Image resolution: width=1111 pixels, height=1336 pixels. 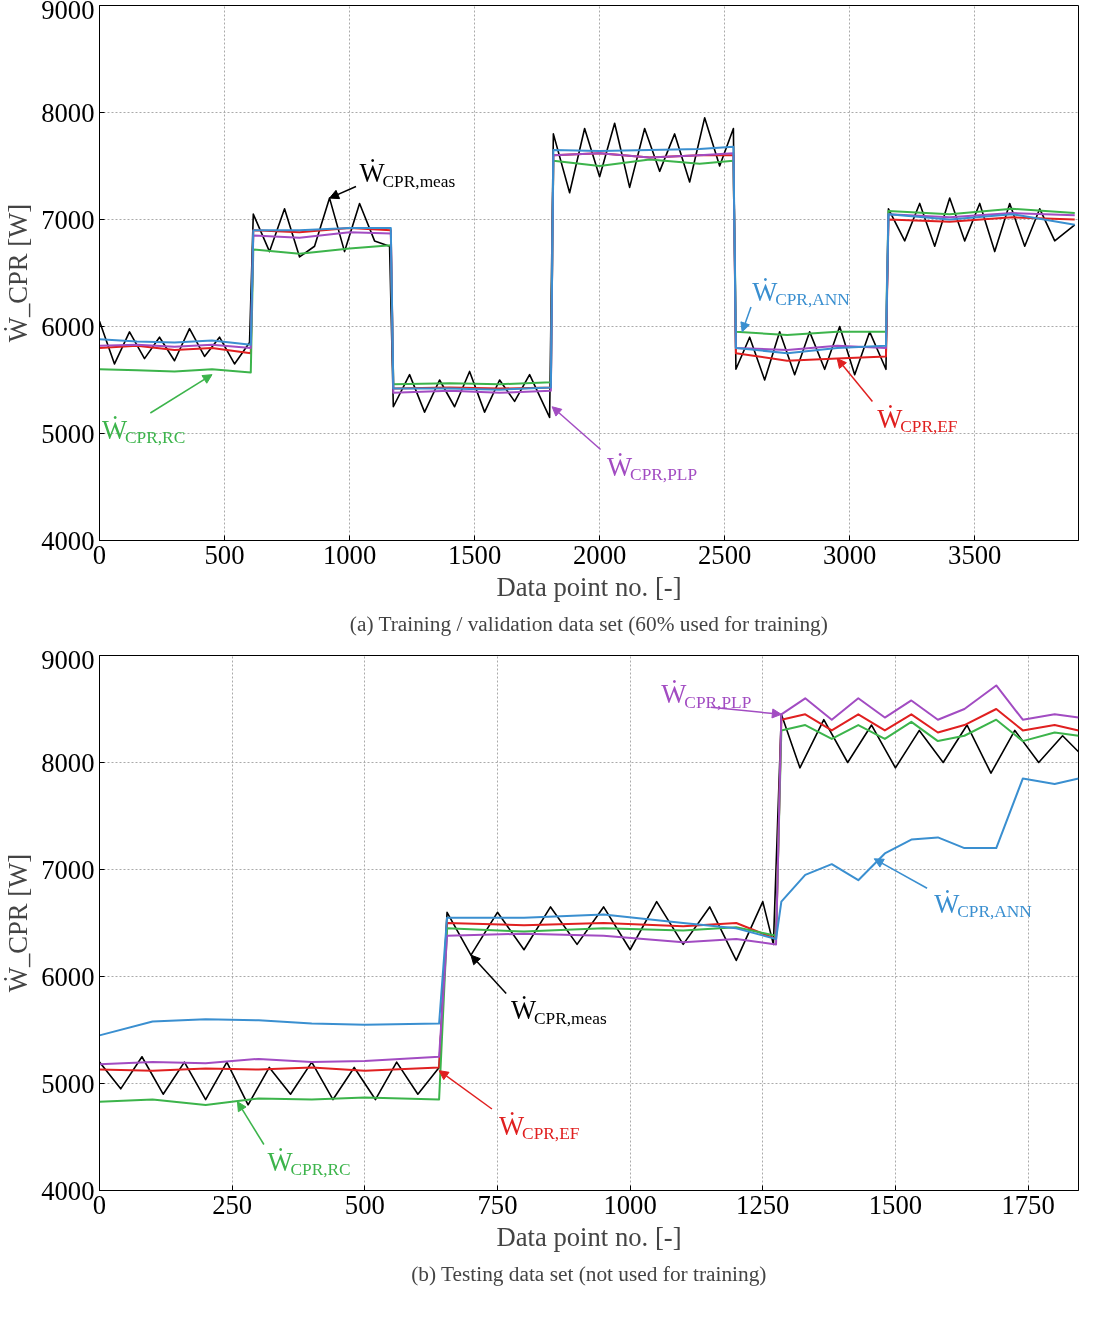 What do you see at coordinates (725, 554) in the screenshot?
I see `x-tick-label: 2500` at bounding box center [725, 554].